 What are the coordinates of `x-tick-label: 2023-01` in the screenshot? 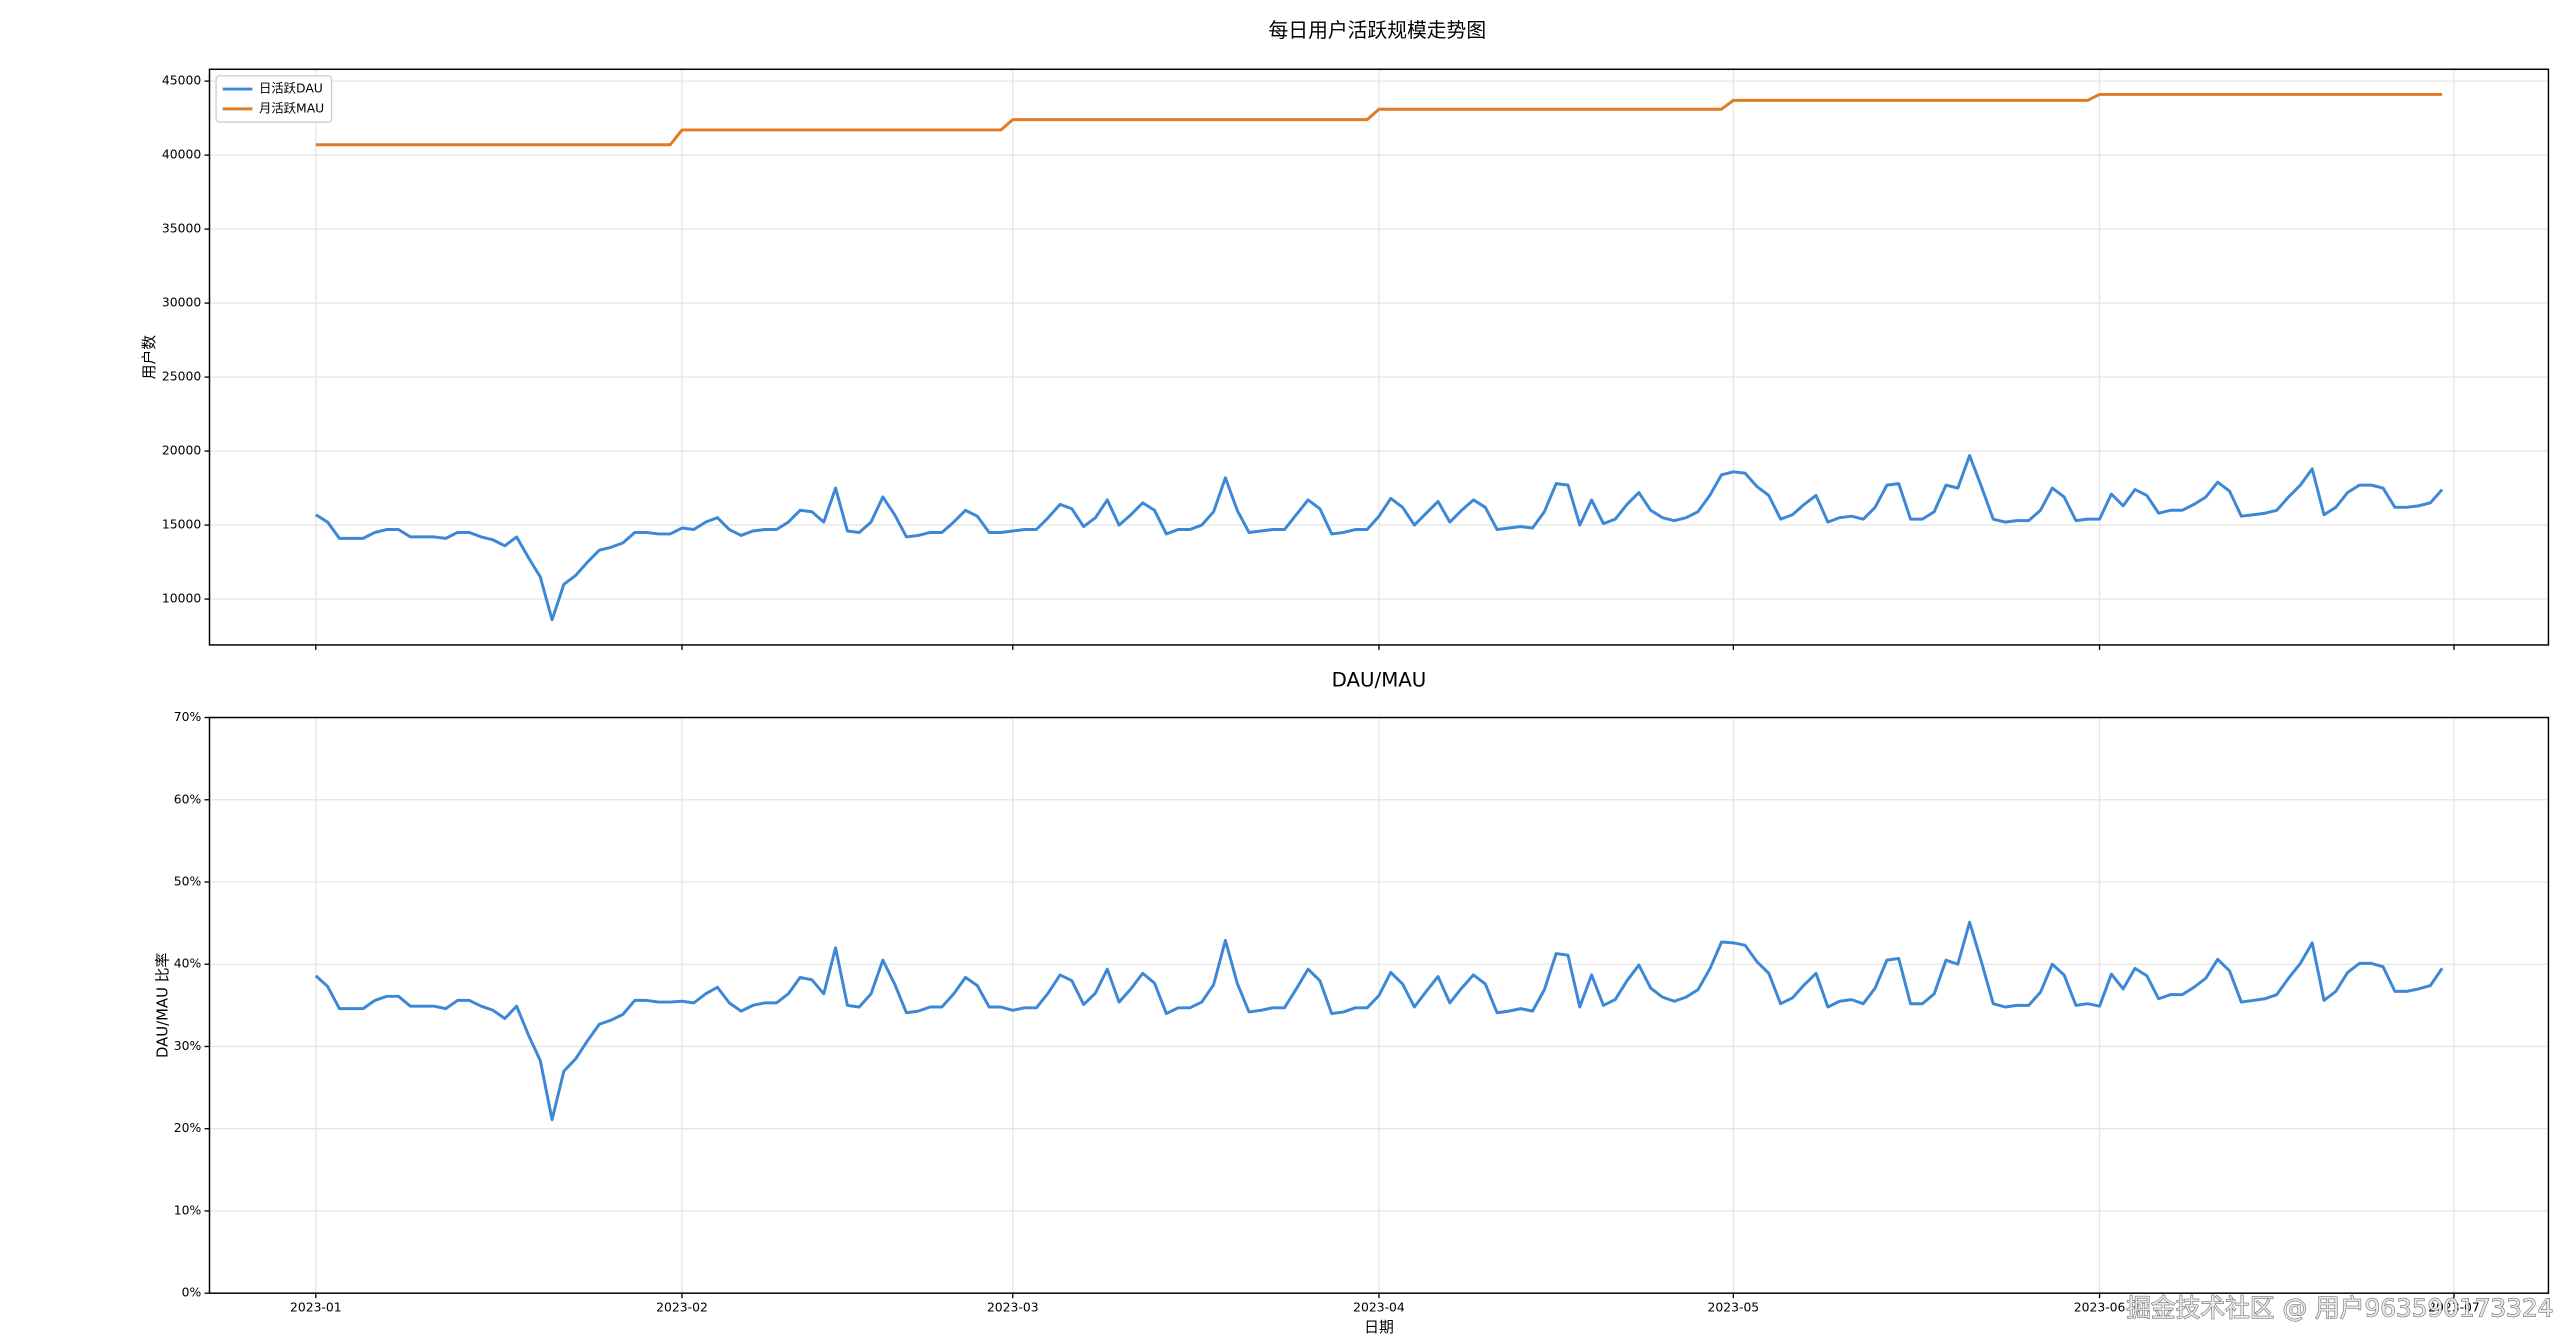 It's located at (316, 1308).